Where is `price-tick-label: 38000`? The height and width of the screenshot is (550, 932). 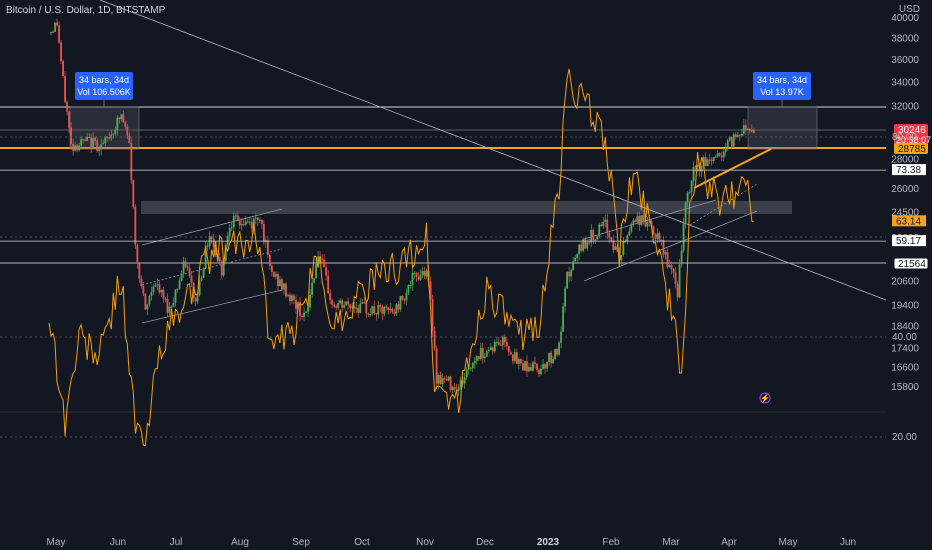
price-tick-label: 38000 is located at coordinates (905, 38).